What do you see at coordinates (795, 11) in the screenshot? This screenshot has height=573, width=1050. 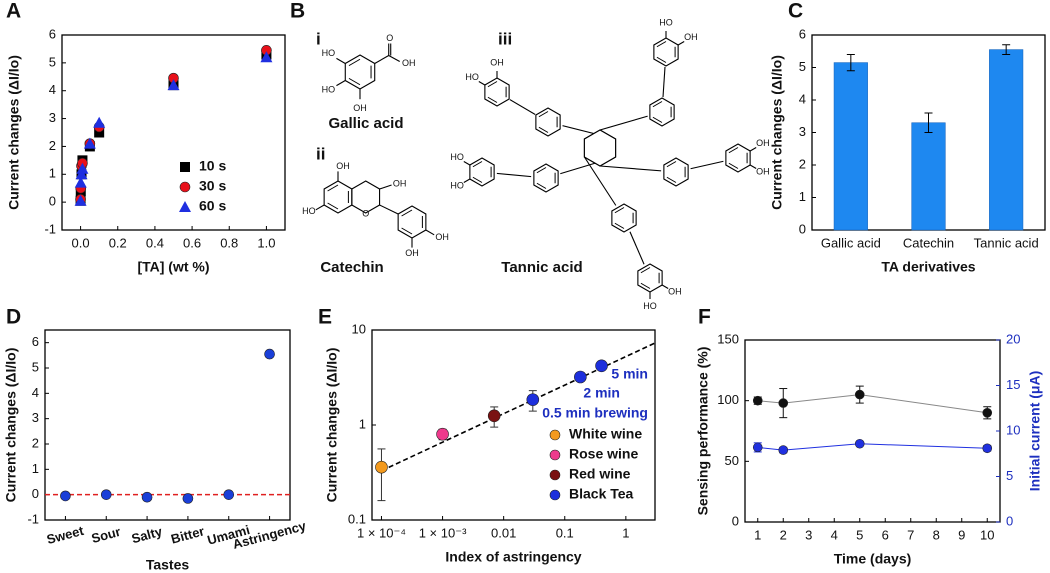 I see `panel-letter: C` at bounding box center [795, 11].